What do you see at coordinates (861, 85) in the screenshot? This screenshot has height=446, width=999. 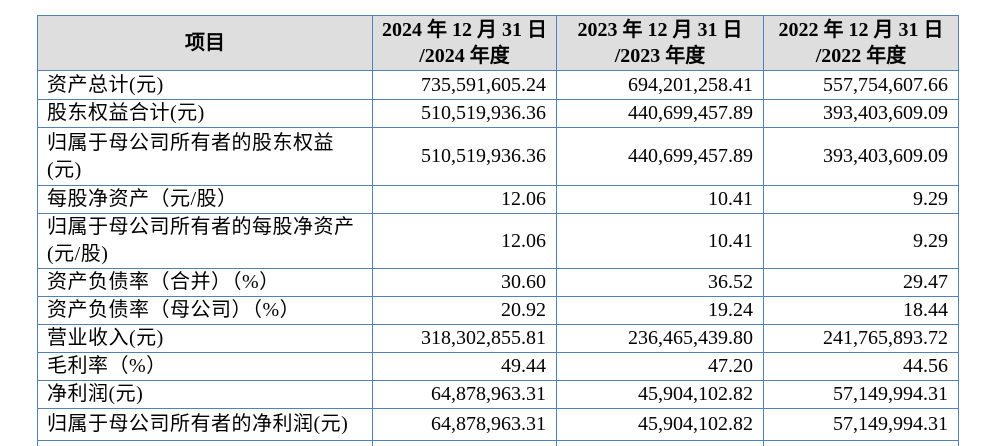 I see `value-2022: 557,754,607.66` at bounding box center [861, 85].